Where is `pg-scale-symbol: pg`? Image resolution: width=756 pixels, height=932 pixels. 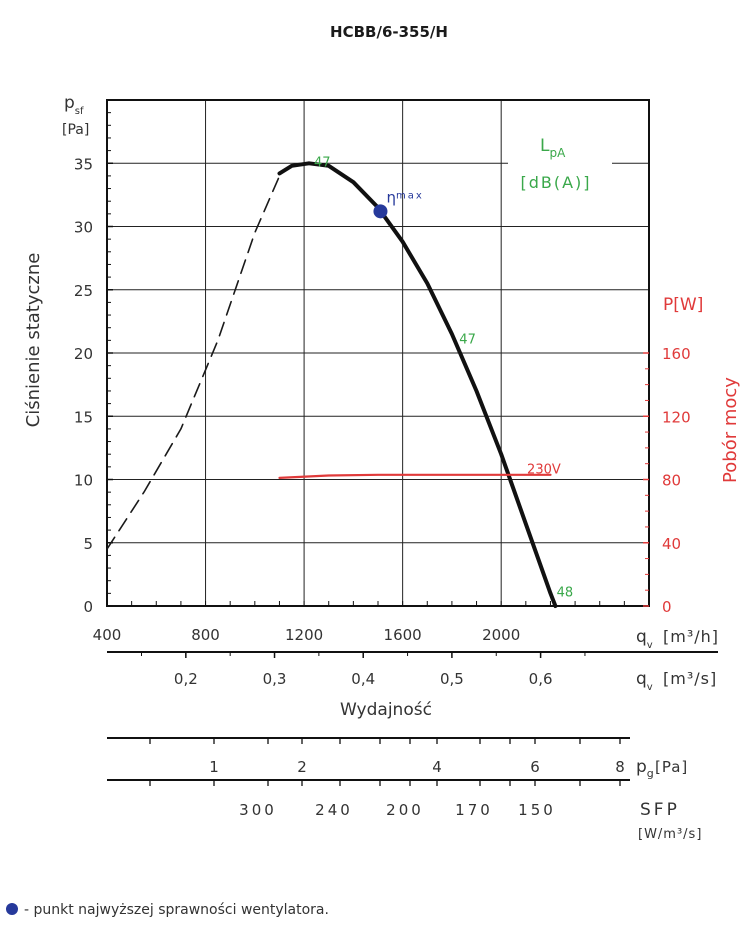 pg-scale-symbol: pg is located at coordinates (645, 768).